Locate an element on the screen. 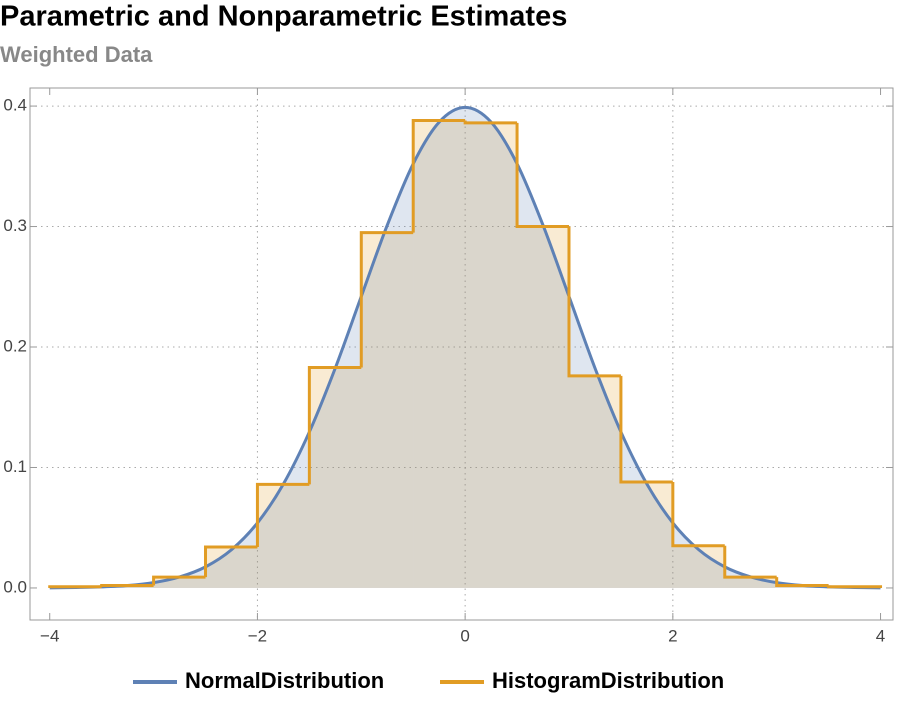  x-tick-label: −4 is located at coordinates (49, 635).